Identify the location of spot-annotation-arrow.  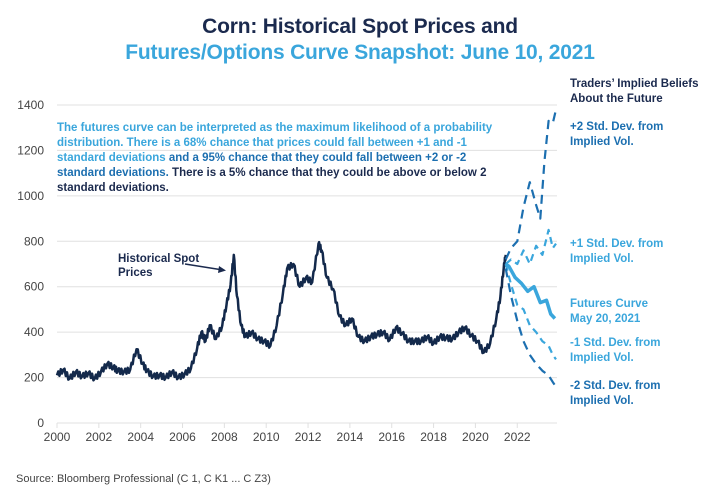
(205, 268).